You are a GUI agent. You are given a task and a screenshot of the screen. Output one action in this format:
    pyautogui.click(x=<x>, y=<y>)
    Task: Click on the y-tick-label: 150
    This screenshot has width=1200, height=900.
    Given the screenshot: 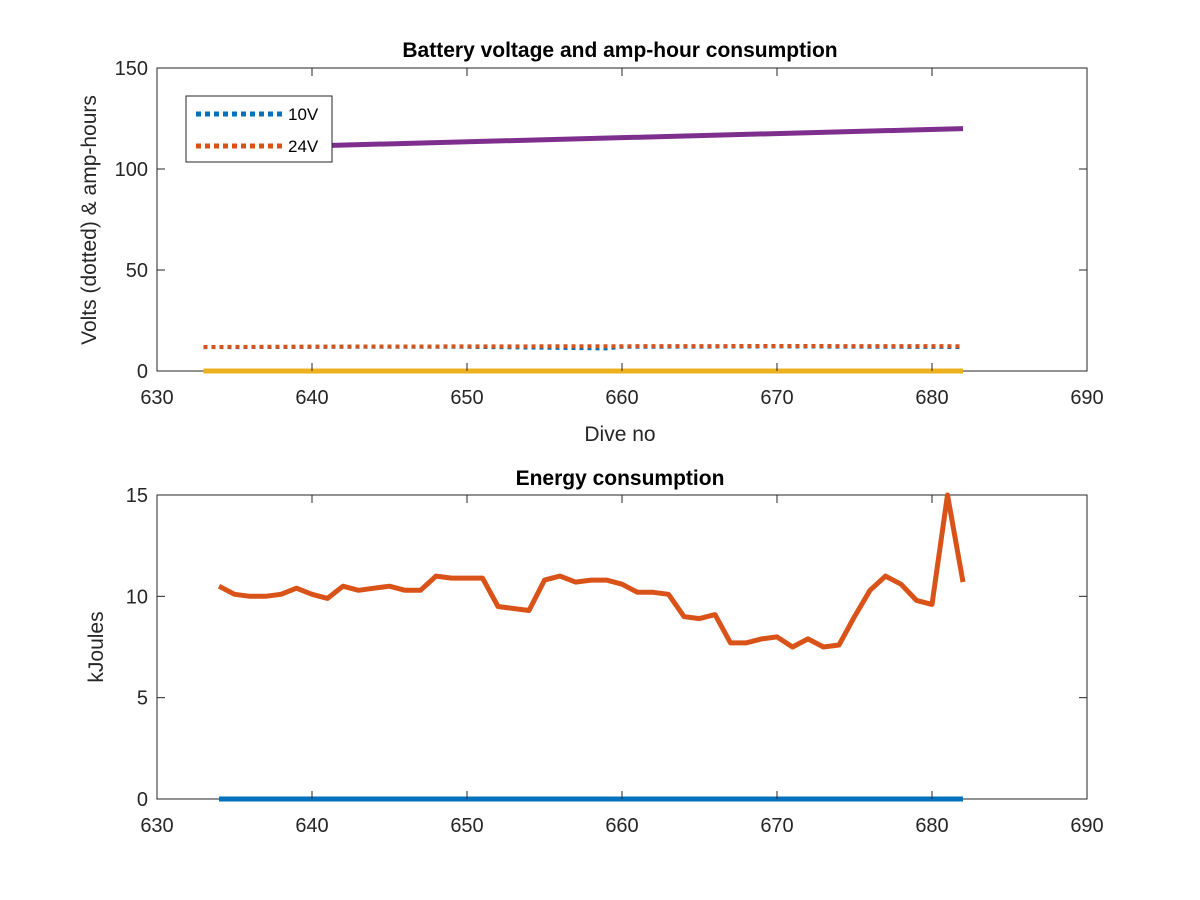 What is the action you would take?
    pyautogui.click(x=131, y=69)
    